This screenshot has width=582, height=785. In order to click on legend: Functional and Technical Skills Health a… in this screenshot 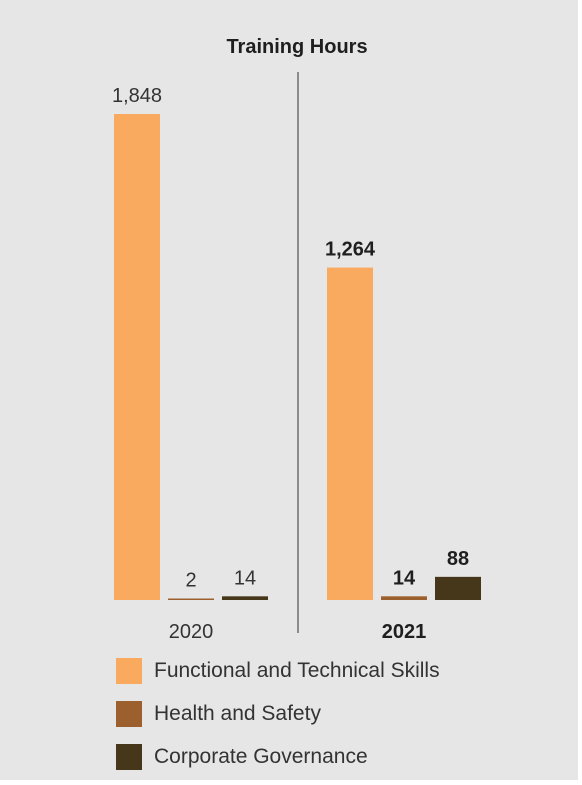, I will do `click(278, 720)`.